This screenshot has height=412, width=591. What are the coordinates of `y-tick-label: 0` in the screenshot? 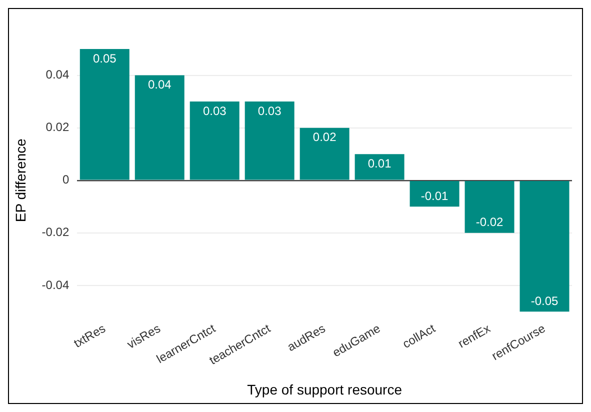 It's located at (66, 179).